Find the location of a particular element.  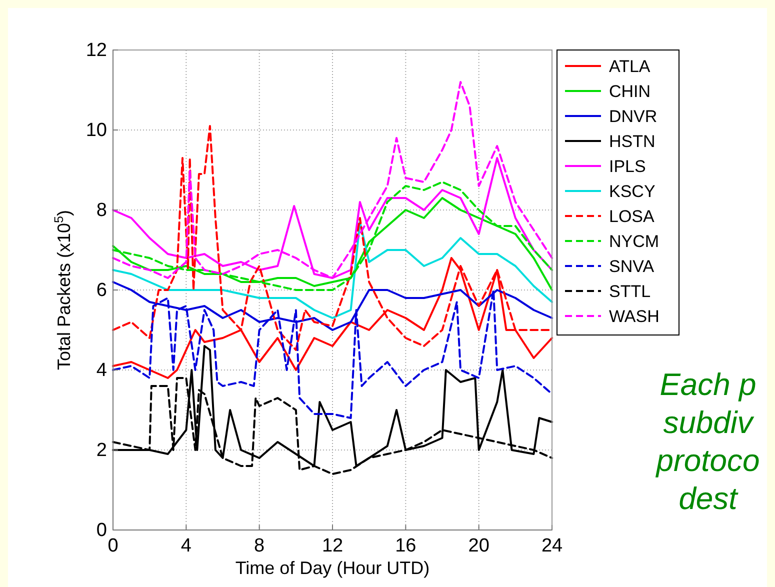

y-tick-label: 12 is located at coordinates (96, 51).